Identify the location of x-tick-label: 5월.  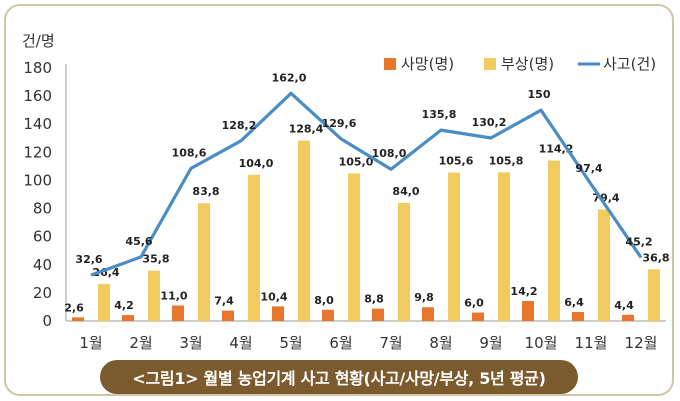
(290, 343).